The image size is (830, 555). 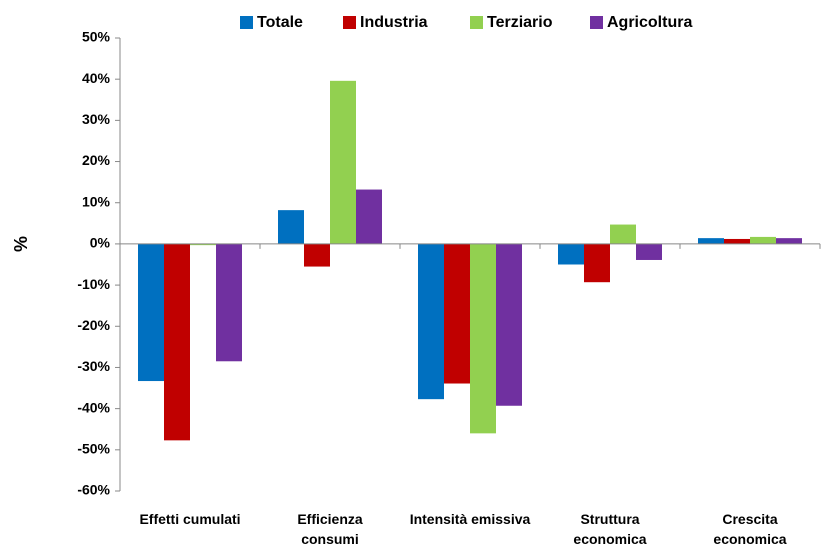 What do you see at coordinates (520, 22) in the screenshot?
I see `legend-label: Terziario` at bounding box center [520, 22].